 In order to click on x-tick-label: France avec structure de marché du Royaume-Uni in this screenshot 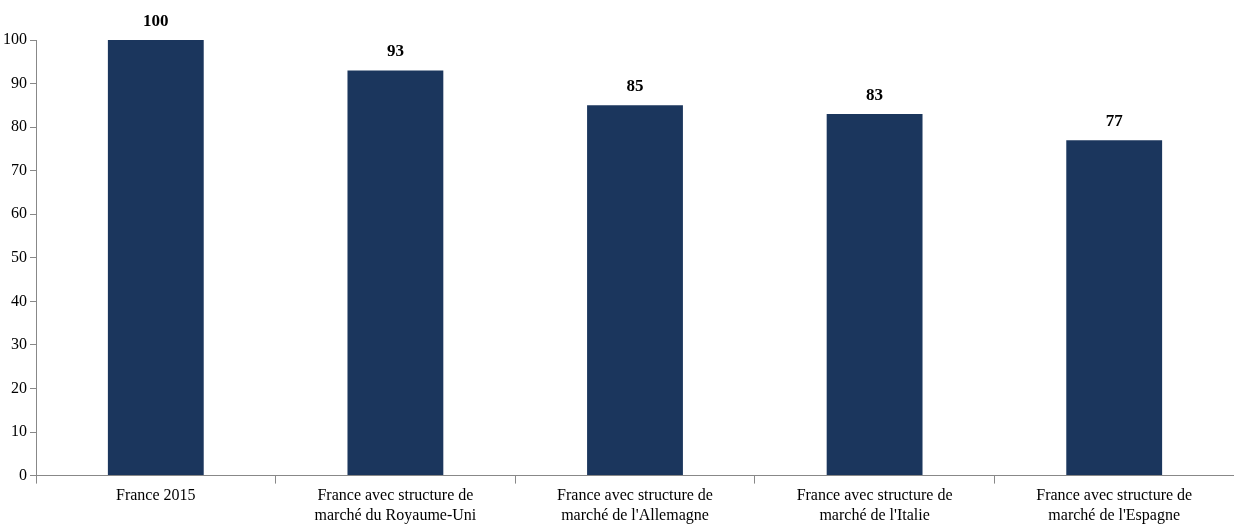, I will do `click(395, 505)`.